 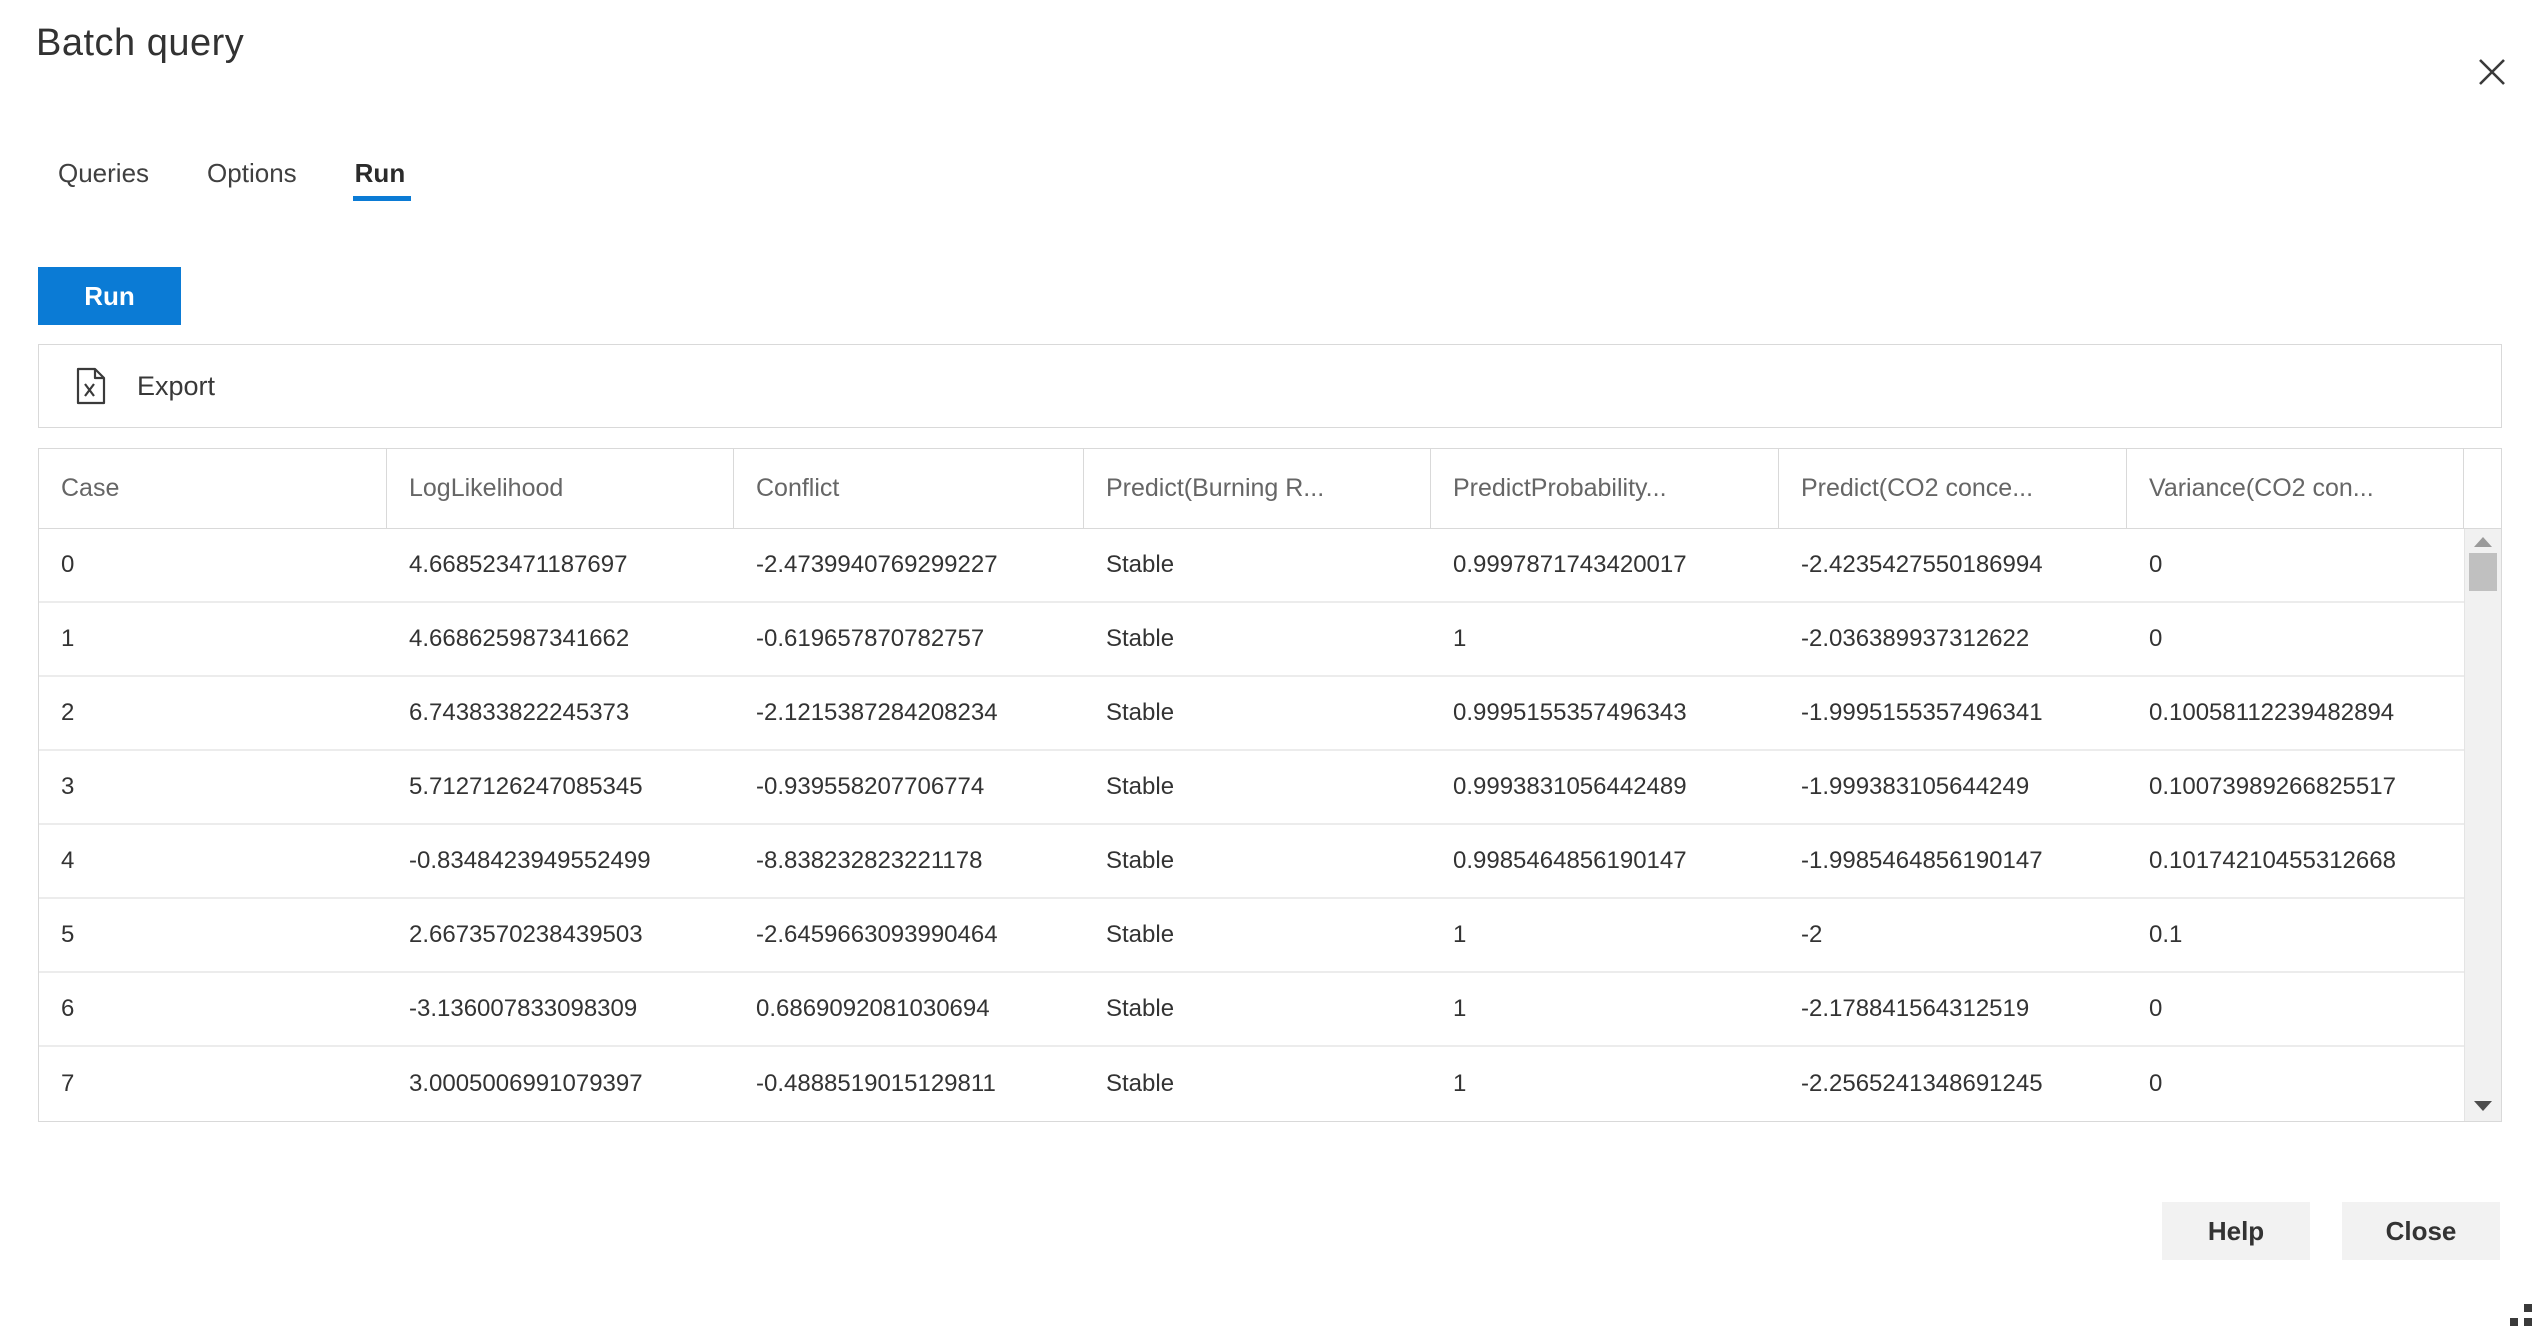 I want to click on vertical-scrollbar, so click(x=2482, y=825).